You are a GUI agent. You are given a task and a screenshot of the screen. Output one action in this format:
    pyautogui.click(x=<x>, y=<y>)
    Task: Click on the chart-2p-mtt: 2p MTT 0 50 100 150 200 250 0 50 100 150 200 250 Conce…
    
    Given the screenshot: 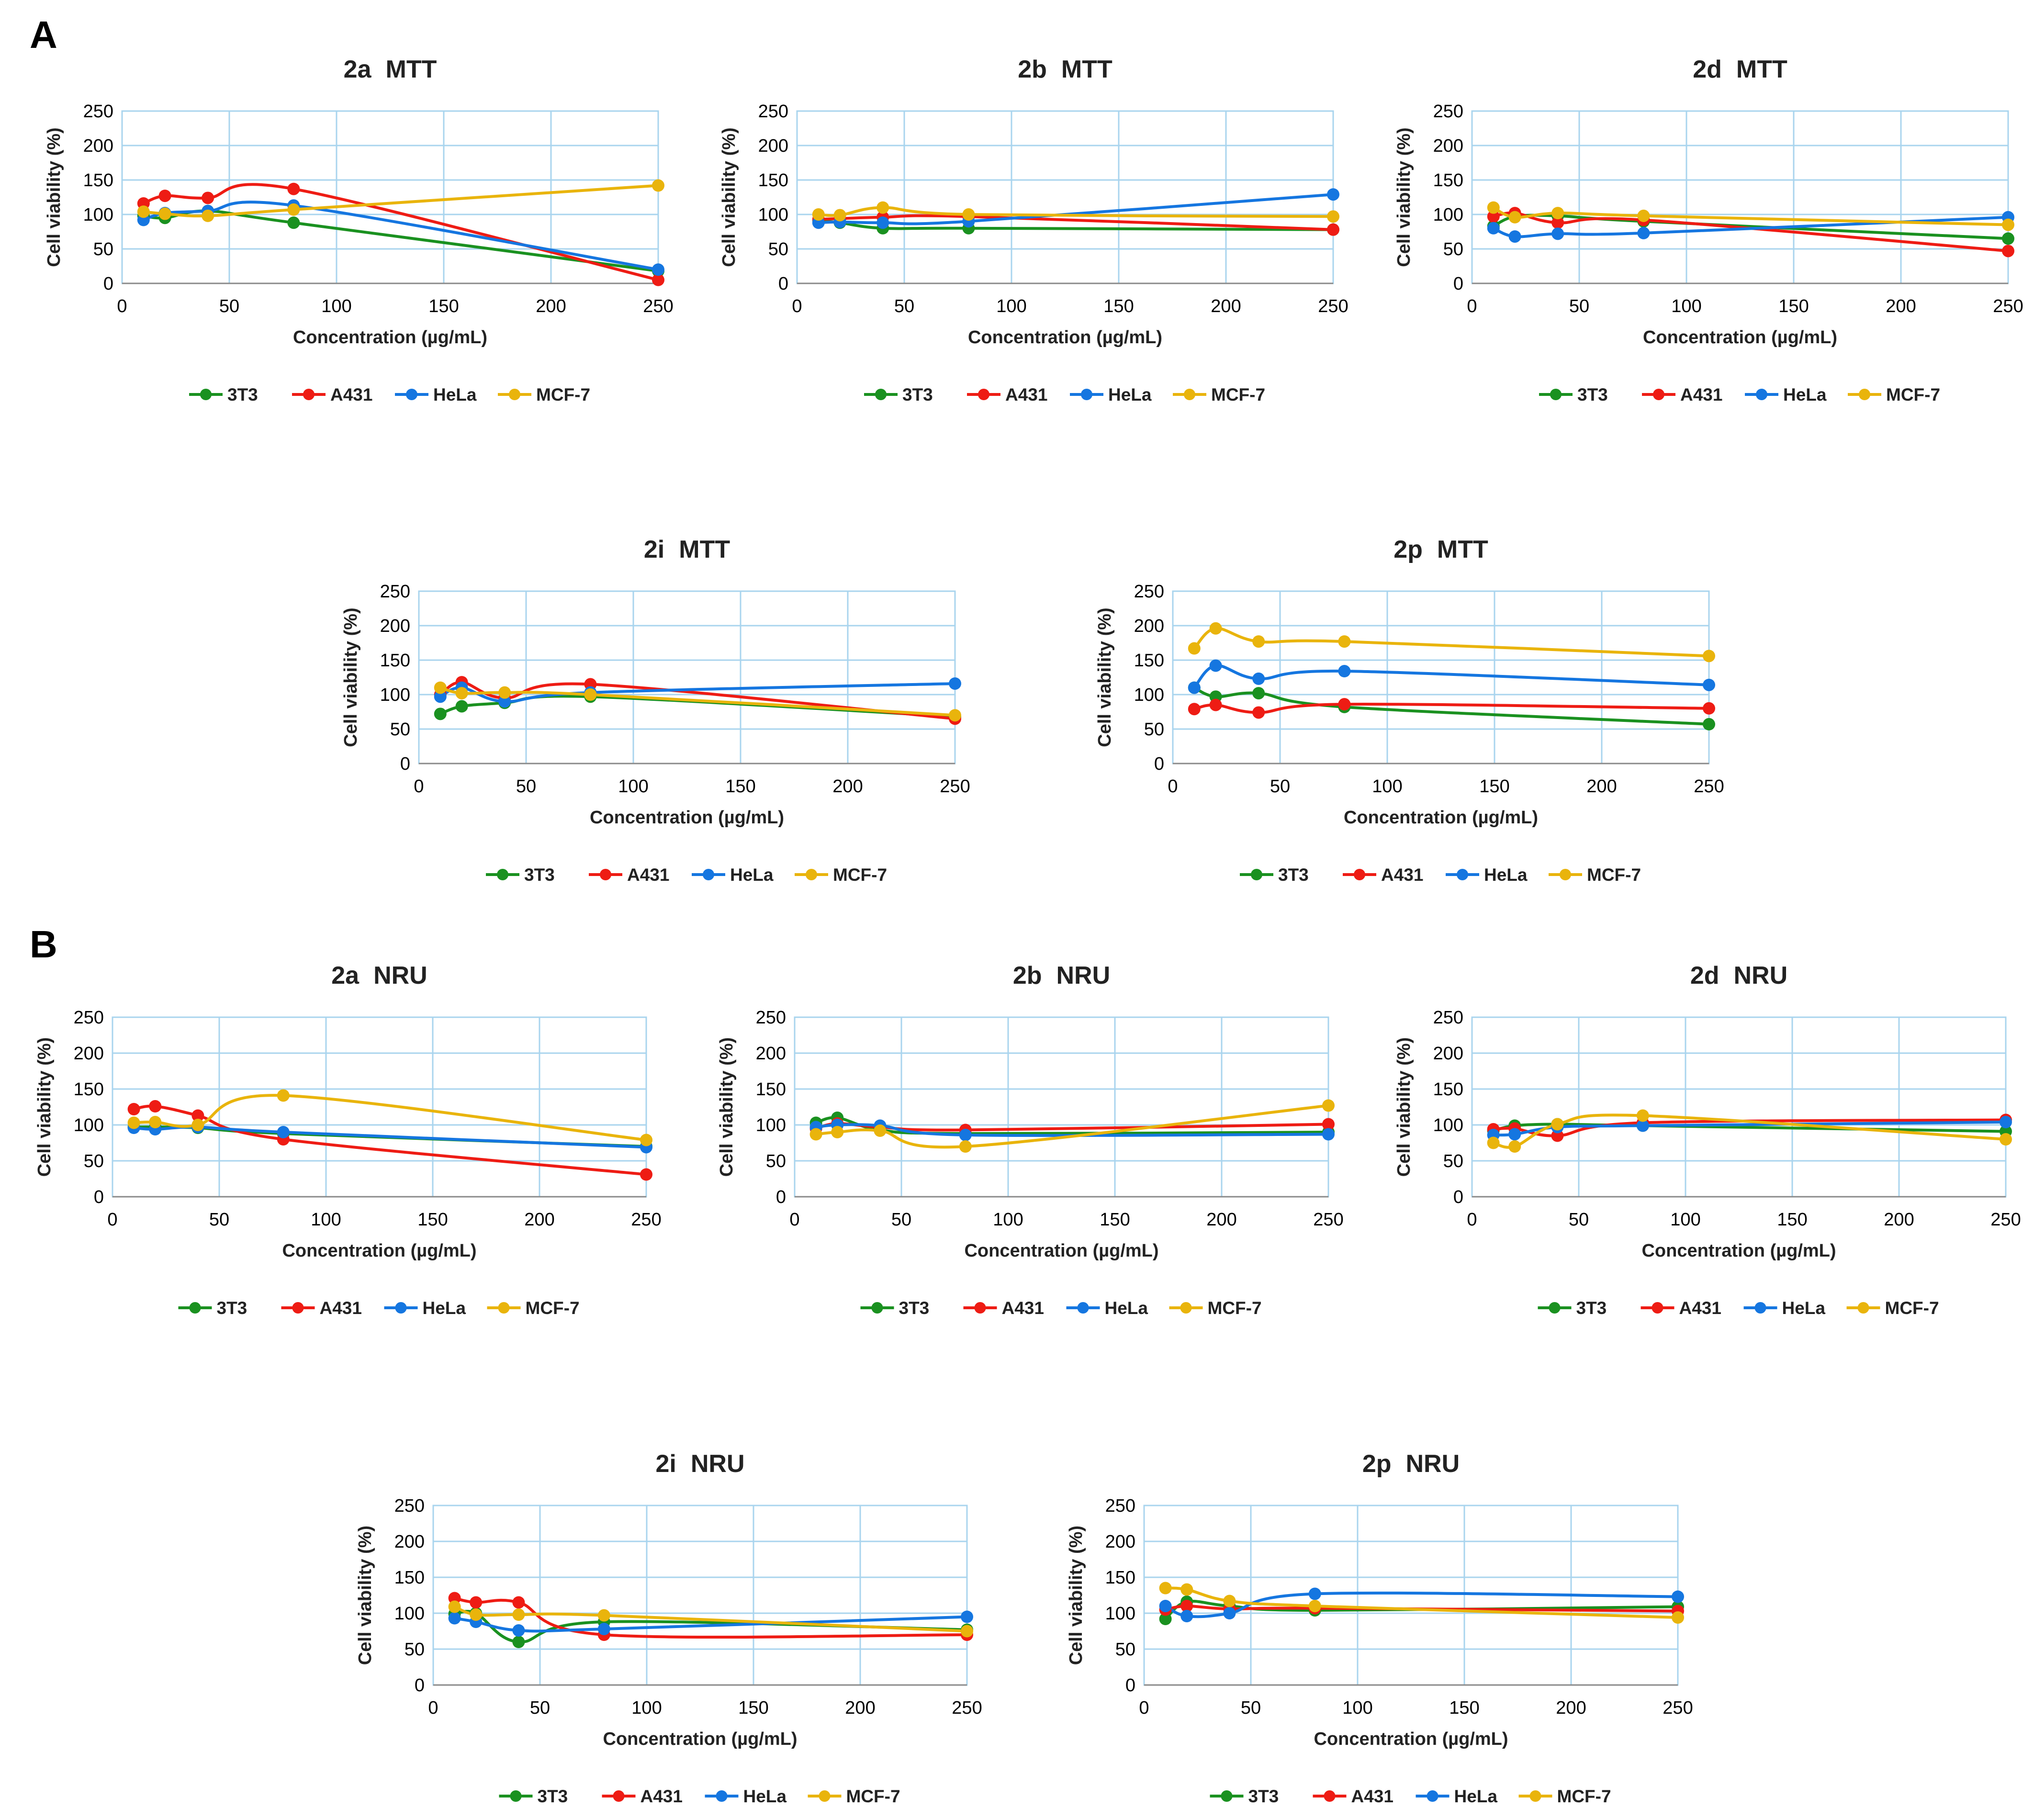 What is the action you would take?
    pyautogui.click(x=1409, y=711)
    